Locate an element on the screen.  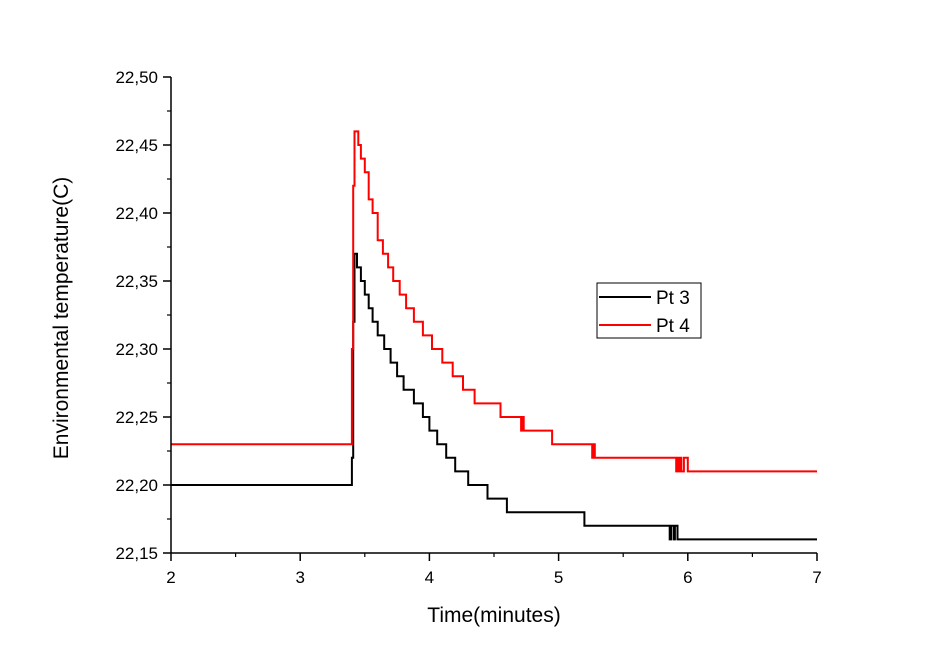
x-tick-label: 6 is located at coordinates (687, 577).